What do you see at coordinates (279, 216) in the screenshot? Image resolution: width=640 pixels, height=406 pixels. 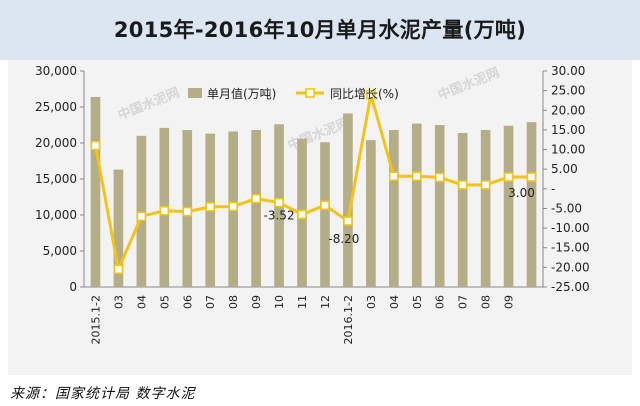 I see `data-label: -3.52` at bounding box center [279, 216].